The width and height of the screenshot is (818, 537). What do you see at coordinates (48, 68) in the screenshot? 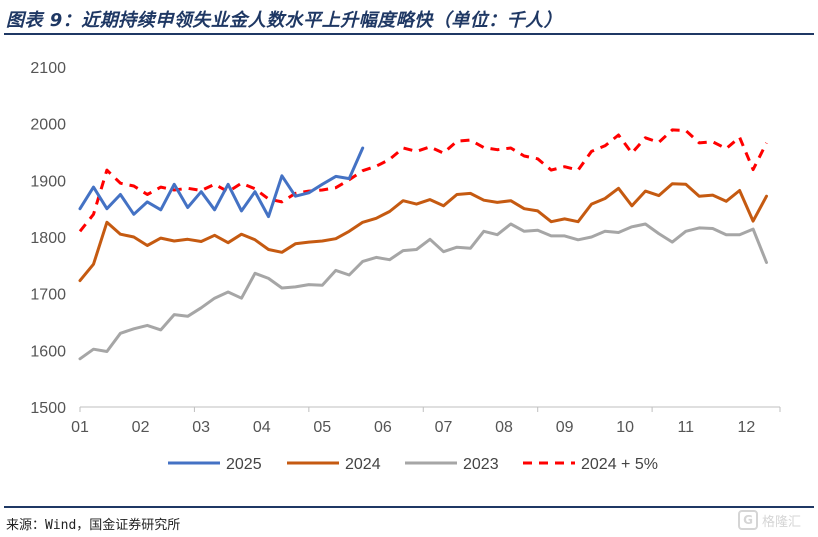
I see `y-tick-label: 2100` at bounding box center [48, 68].